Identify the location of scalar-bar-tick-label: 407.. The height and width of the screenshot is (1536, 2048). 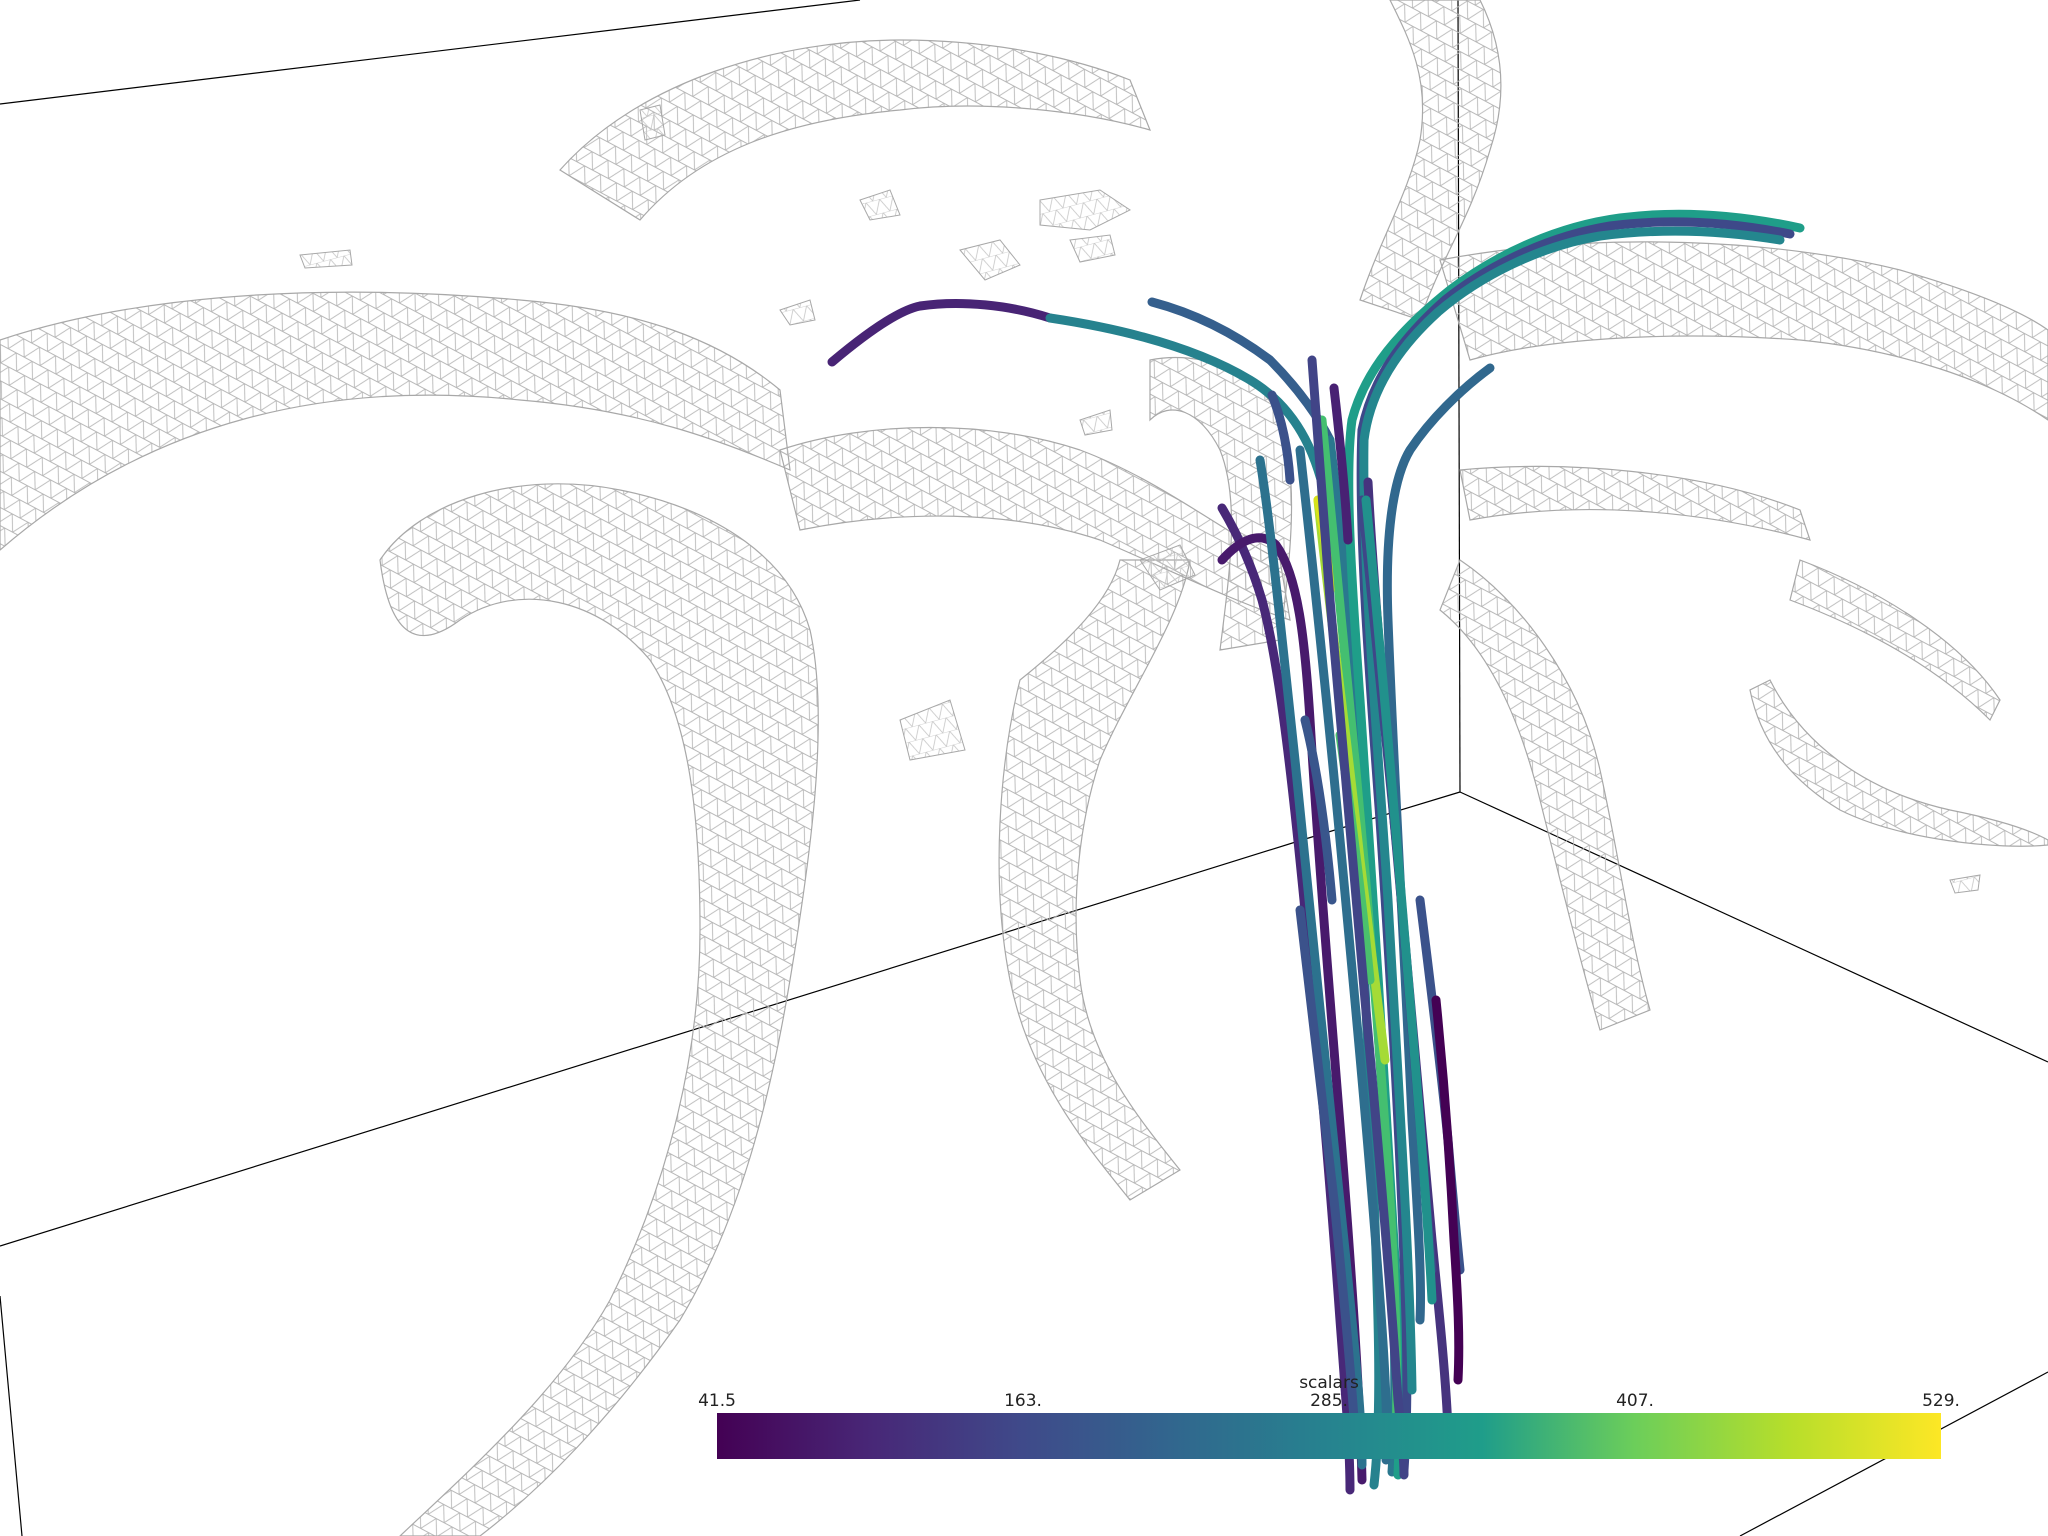
(1635, 1401).